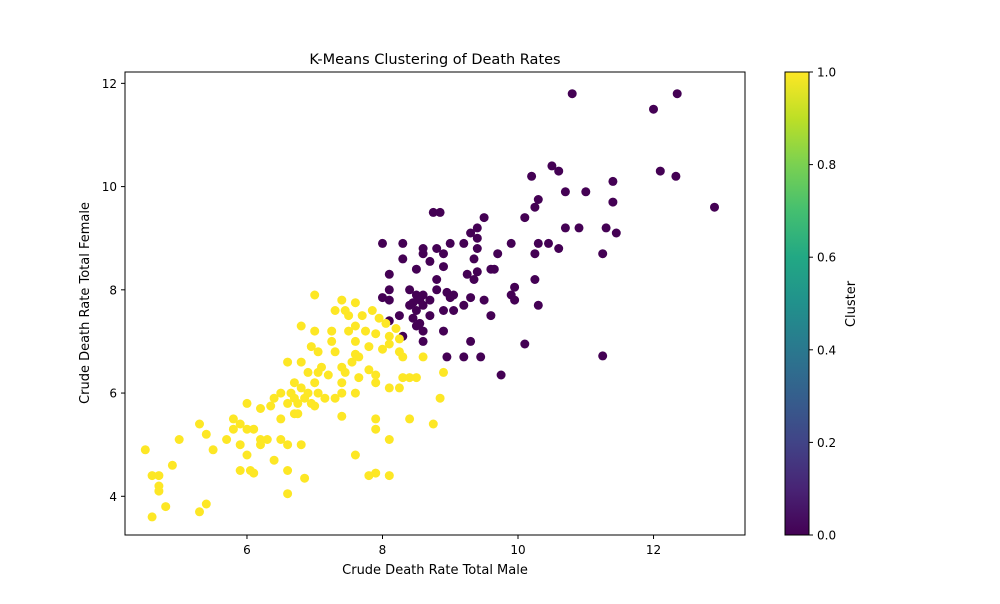 The width and height of the screenshot is (1000, 604). I want to click on colorbar-tick-label: 0.6, so click(826, 258).